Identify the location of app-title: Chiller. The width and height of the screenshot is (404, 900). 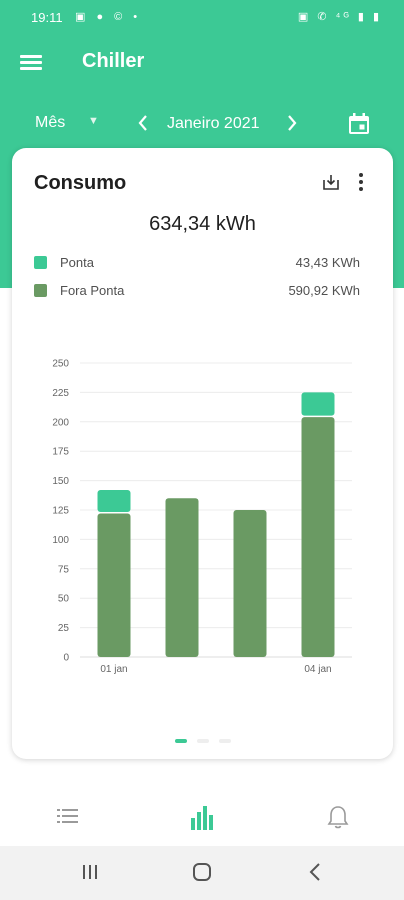
(113, 61).